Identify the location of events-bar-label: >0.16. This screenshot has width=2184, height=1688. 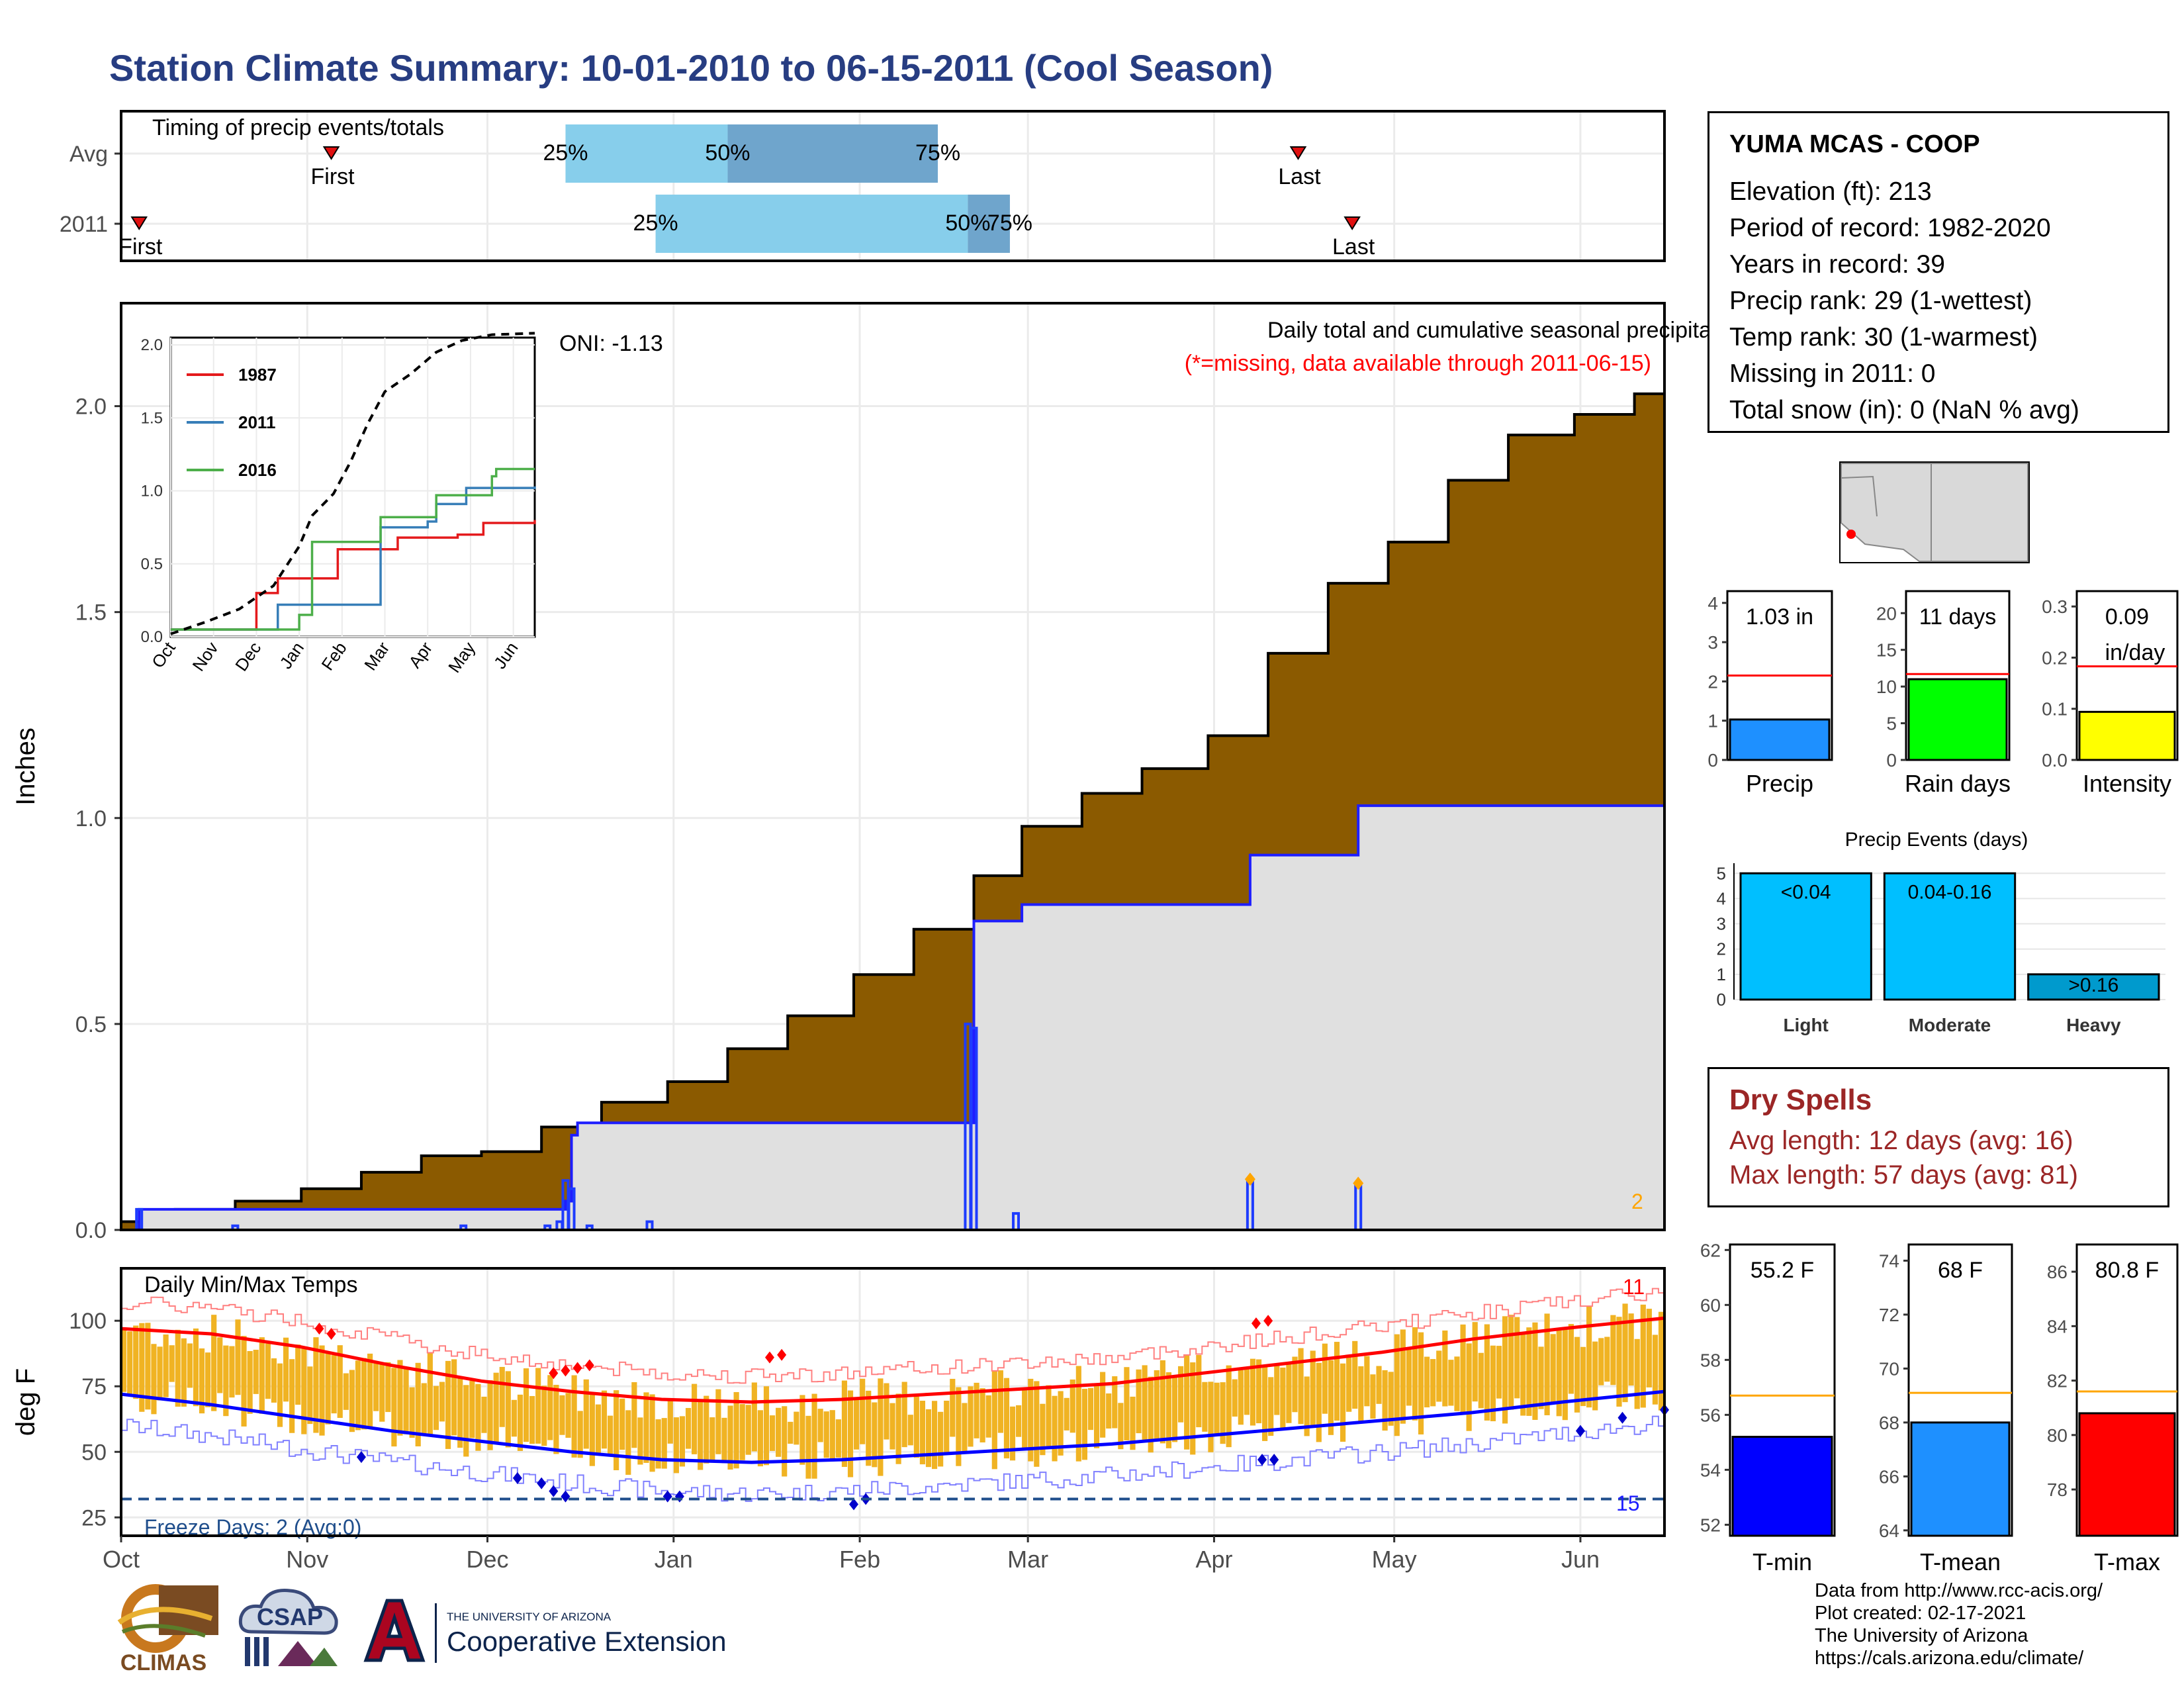
(2093, 985).